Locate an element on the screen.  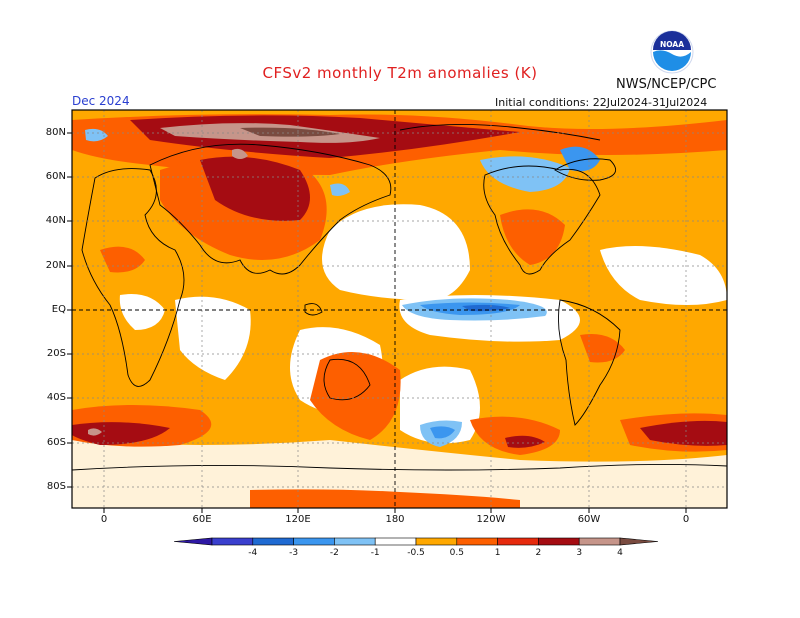
legend-label: -3 is located at coordinates (294, 553).